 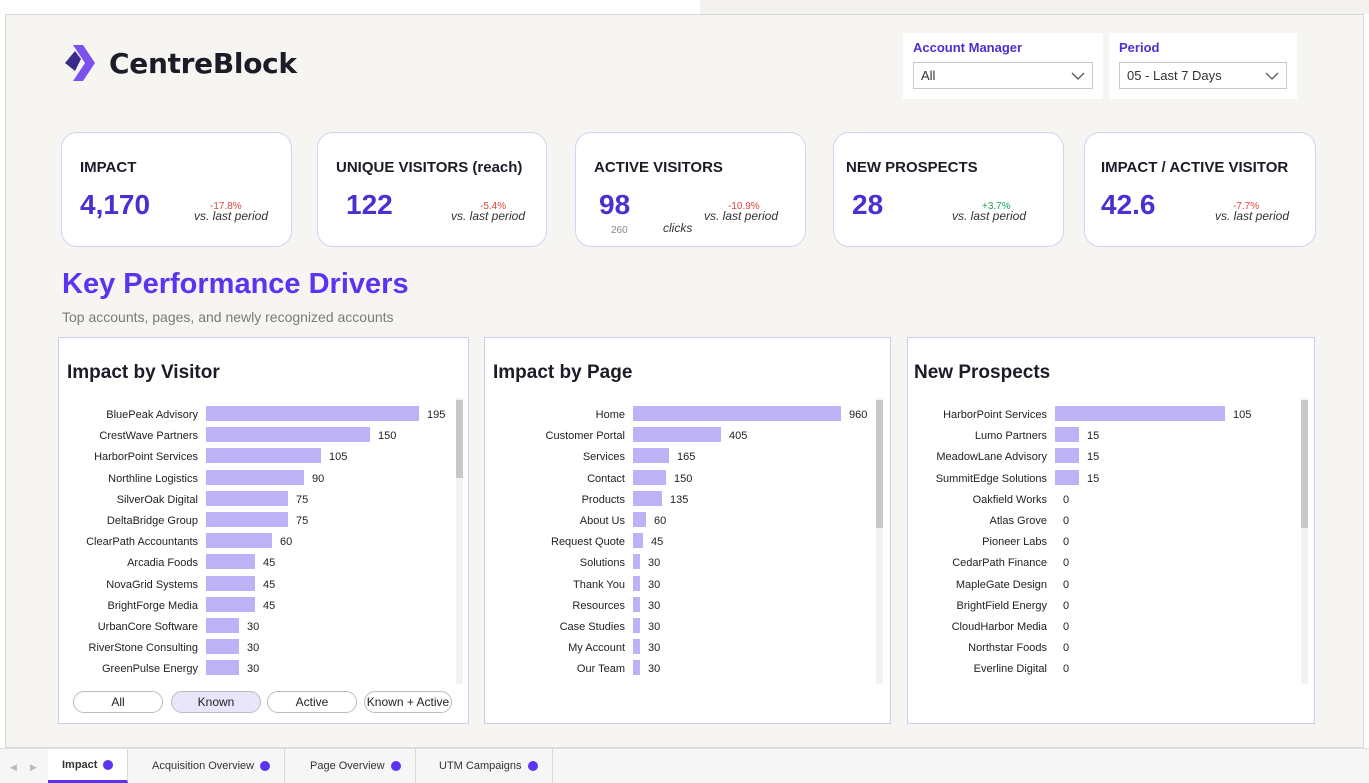 I want to click on toggle-known: Known, so click(x=216, y=702).